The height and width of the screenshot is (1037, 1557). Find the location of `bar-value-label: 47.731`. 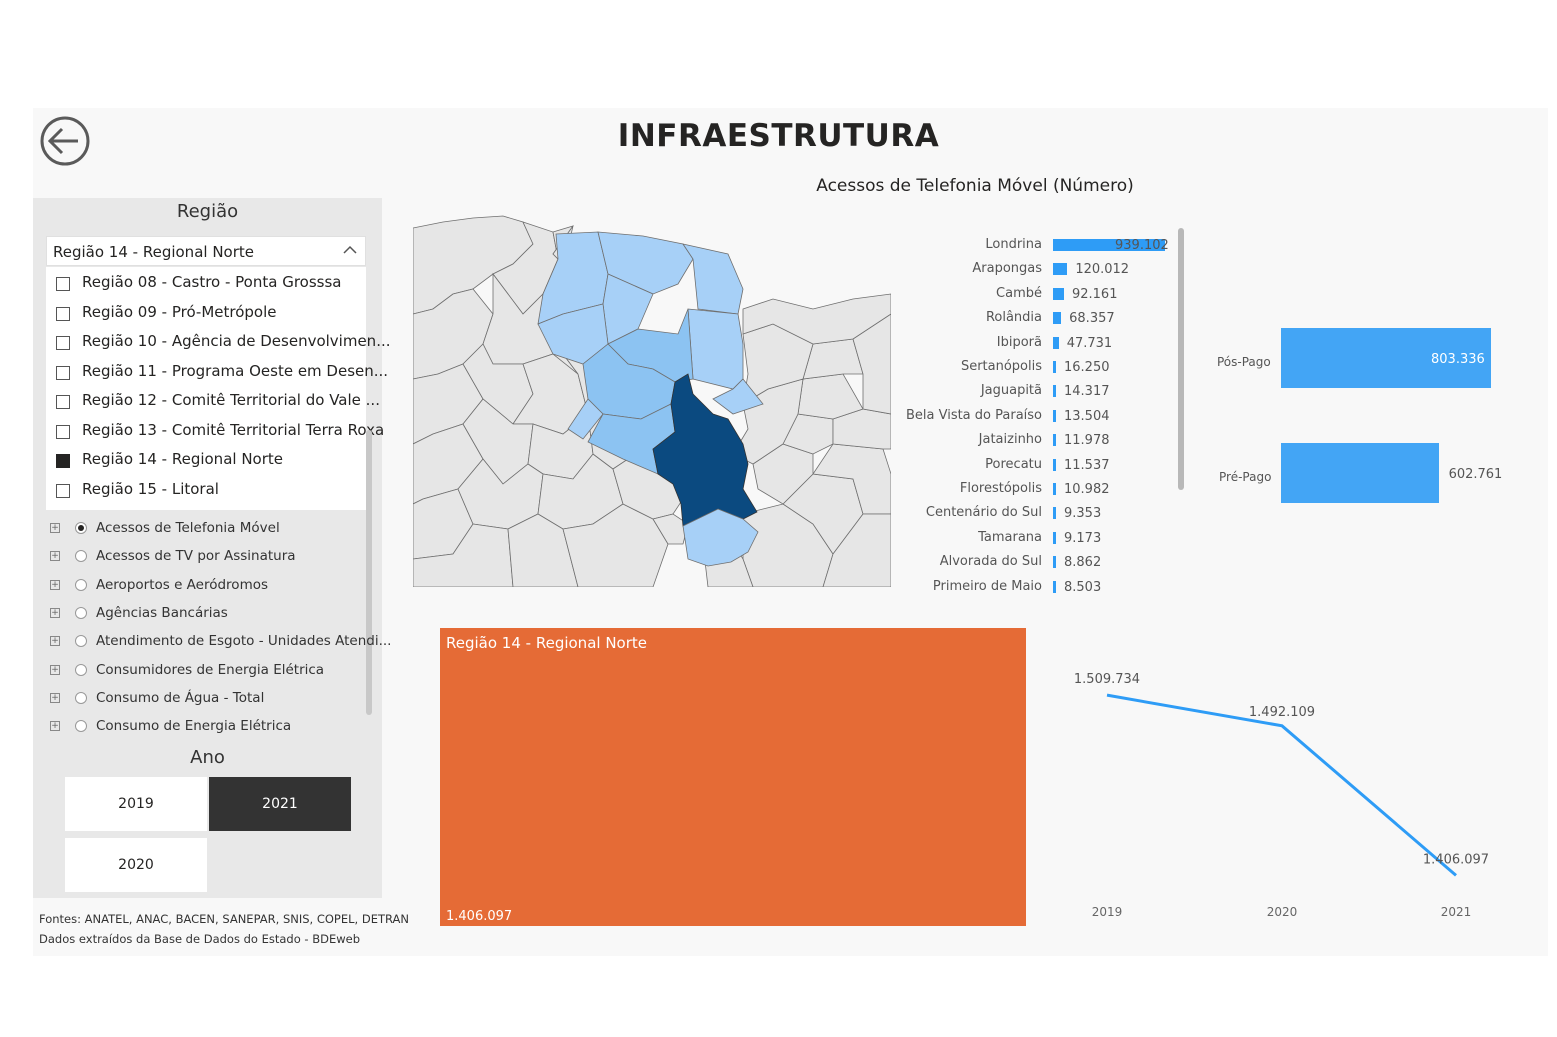

bar-value-label: 47.731 is located at coordinates (1089, 343).